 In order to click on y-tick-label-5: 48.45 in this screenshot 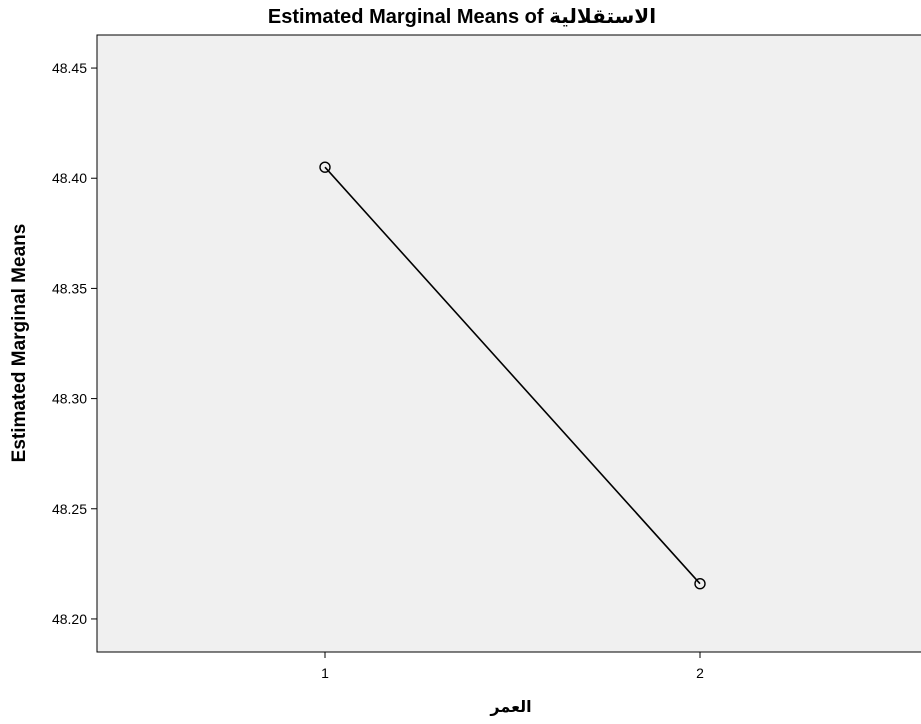, I will do `click(69, 68)`.